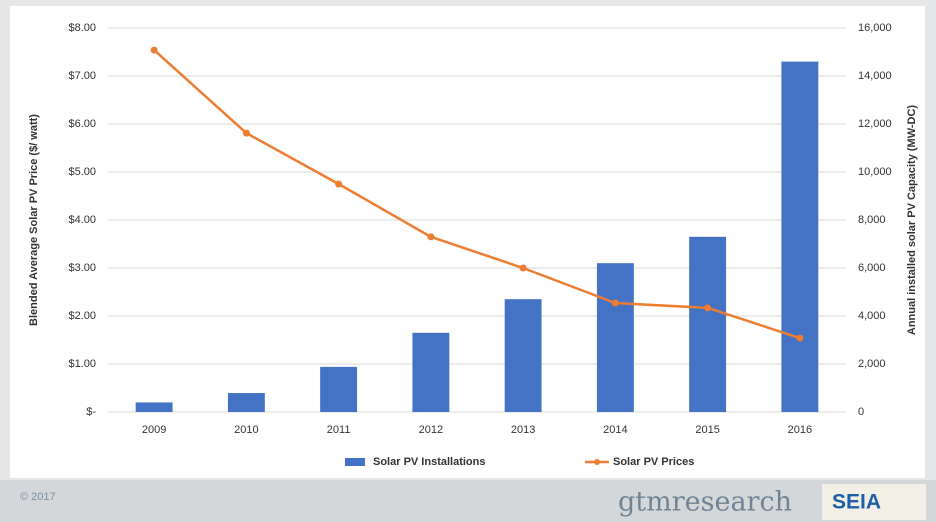 The image size is (936, 522). Describe the element at coordinates (468, 501) in the screenshot. I see `footer-band` at that location.